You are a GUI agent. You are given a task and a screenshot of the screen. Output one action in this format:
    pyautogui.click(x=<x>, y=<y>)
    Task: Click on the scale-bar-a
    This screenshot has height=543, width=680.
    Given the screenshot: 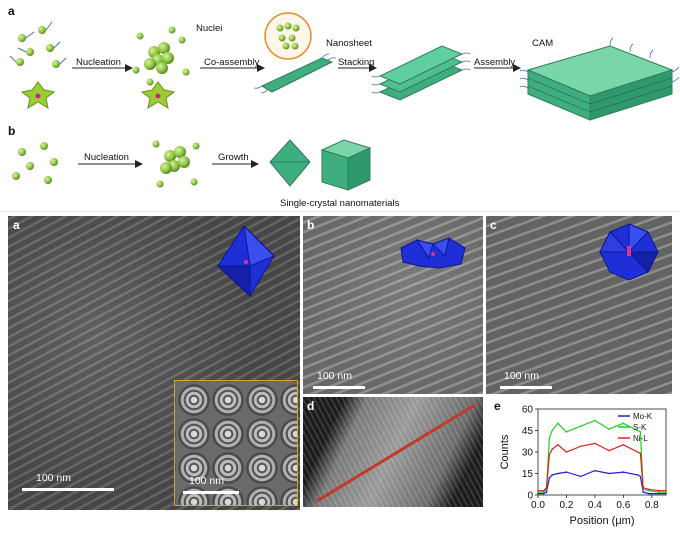 What is the action you would take?
    pyautogui.click(x=68, y=489)
    